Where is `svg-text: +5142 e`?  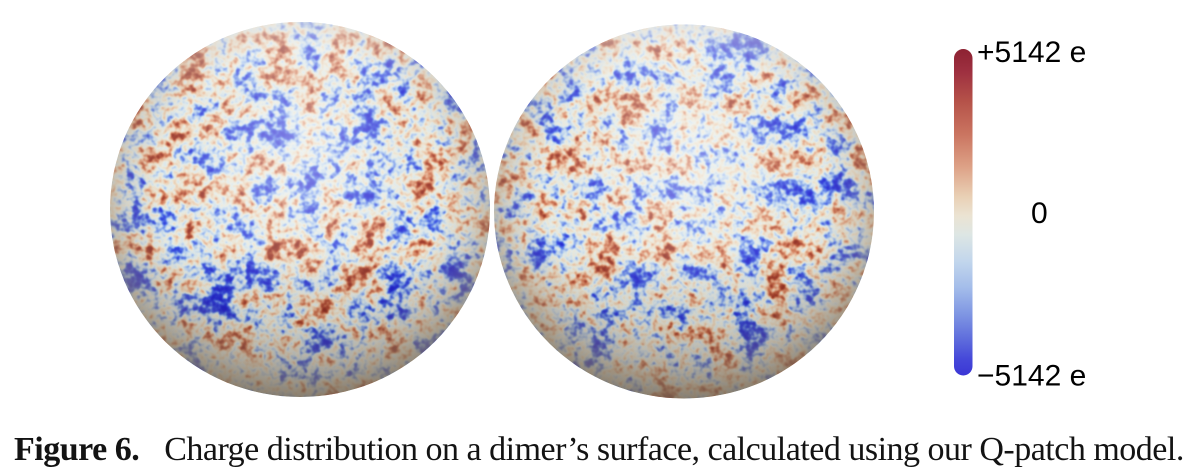
svg-text: +5142 e is located at coordinates (1031, 52).